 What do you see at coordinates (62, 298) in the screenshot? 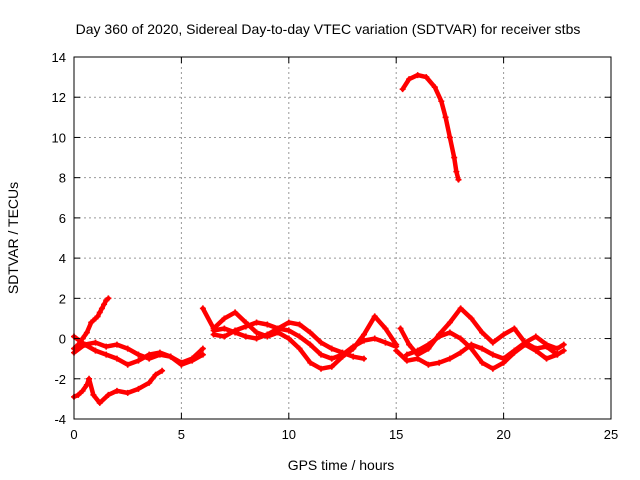
I see `y-tick-label: 2` at bounding box center [62, 298].